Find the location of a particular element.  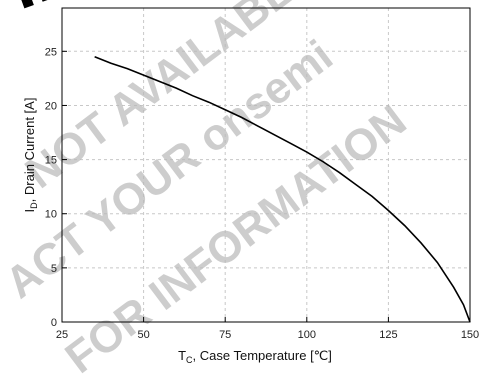

y-tick-label: 0 is located at coordinates (54, 323).